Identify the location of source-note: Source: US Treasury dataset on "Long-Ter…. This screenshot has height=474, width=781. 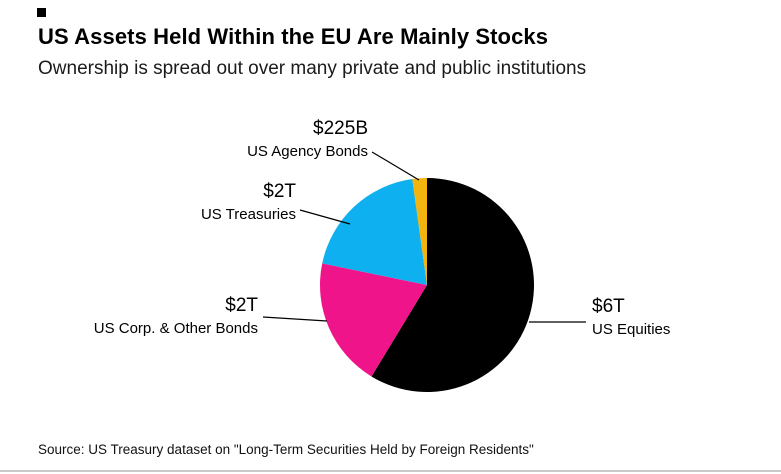
(286, 449).